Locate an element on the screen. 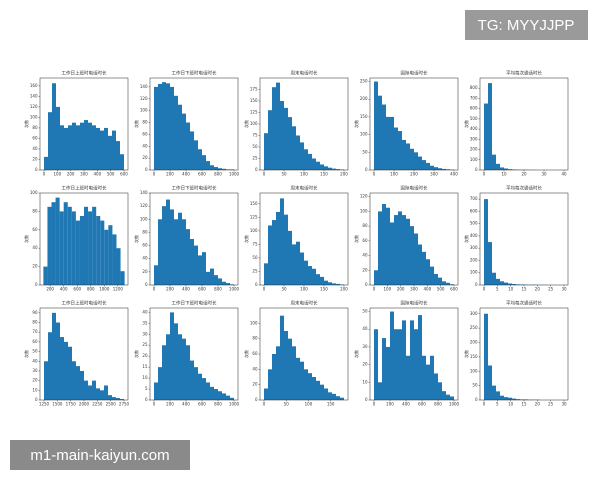  y-tick-label: 25 is located at coordinates (255, 158).